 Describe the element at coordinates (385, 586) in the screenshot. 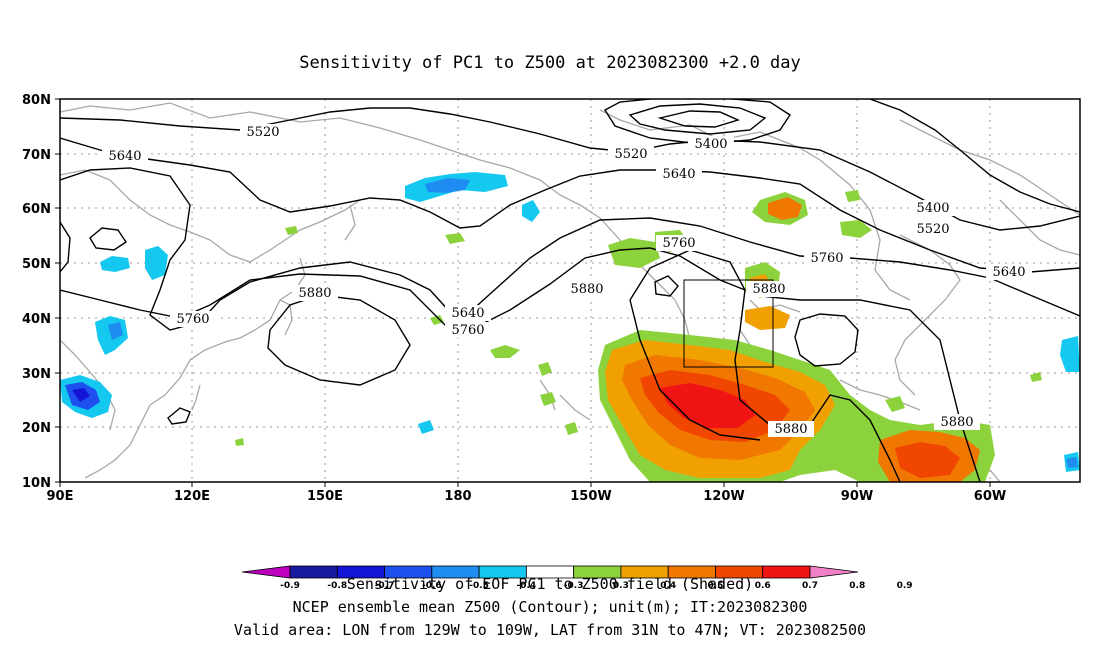

I see `colorbar-tick-label: -0.7` at that location.